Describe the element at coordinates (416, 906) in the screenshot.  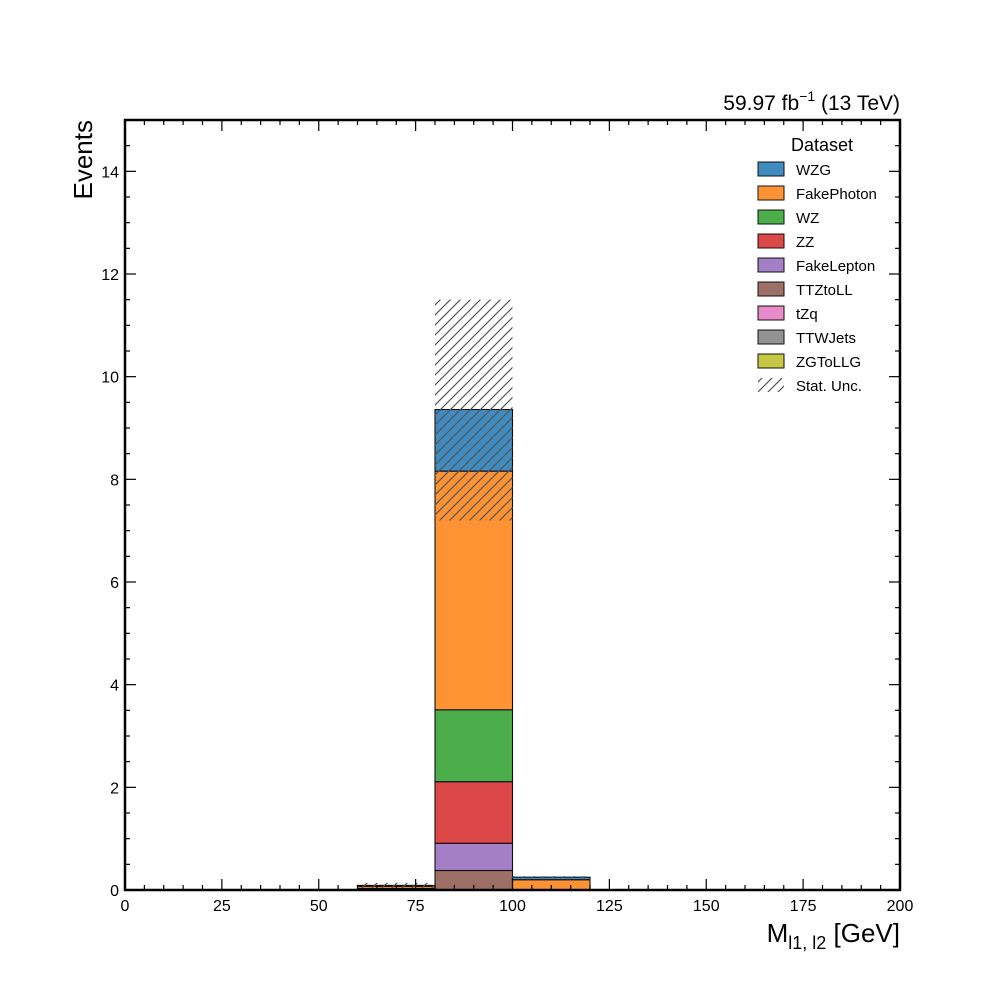
I see `x-tick-label: 75` at that location.